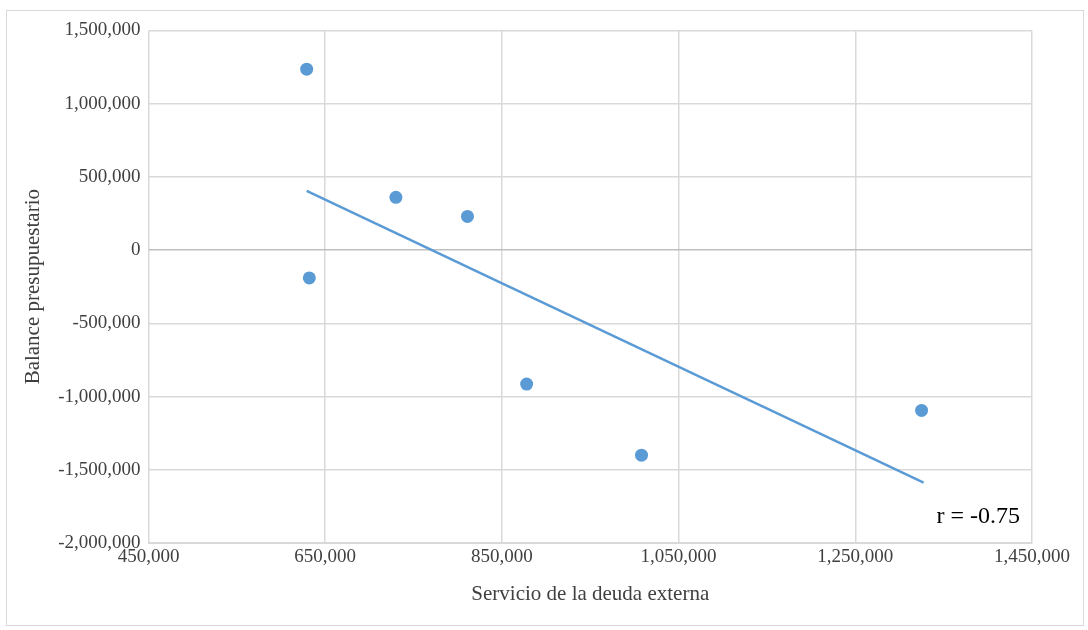  I want to click on y-tick-label: 500,000, so click(109, 175).